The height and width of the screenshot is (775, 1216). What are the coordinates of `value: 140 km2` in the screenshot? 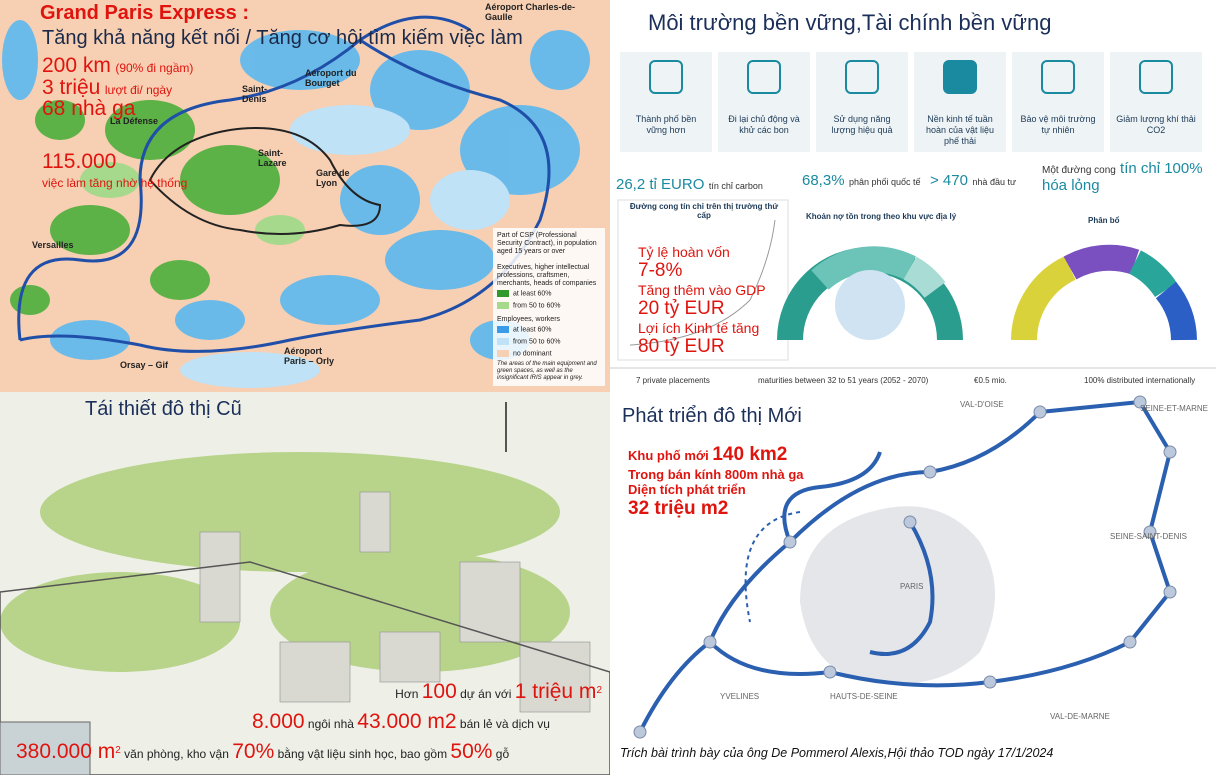 It's located at (750, 454).